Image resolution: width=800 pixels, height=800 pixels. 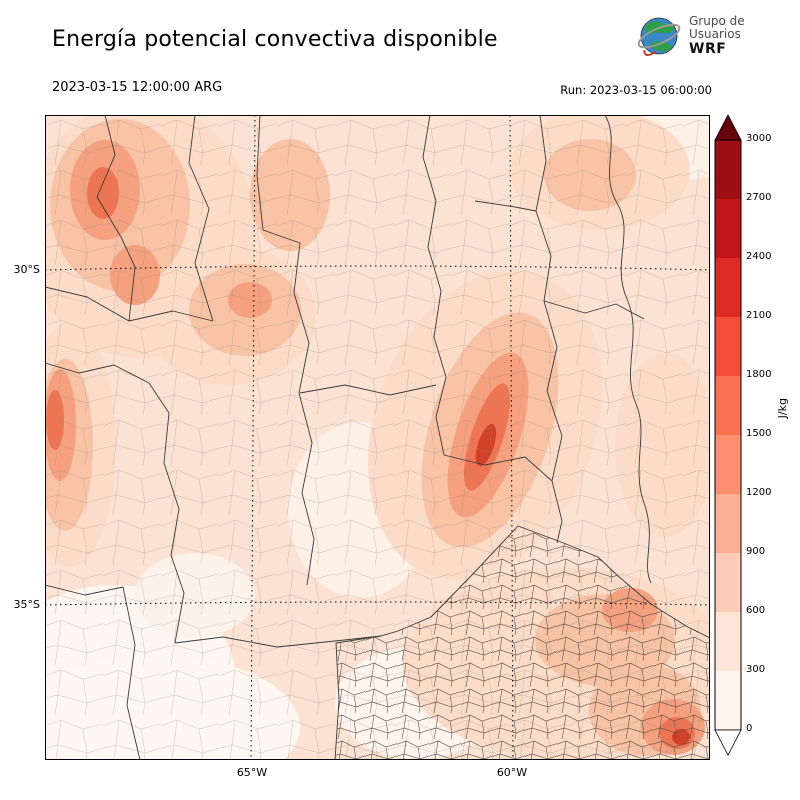 What do you see at coordinates (252, 772) in the screenshot?
I see `xtick-65w: 65°W` at bounding box center [252, 772].